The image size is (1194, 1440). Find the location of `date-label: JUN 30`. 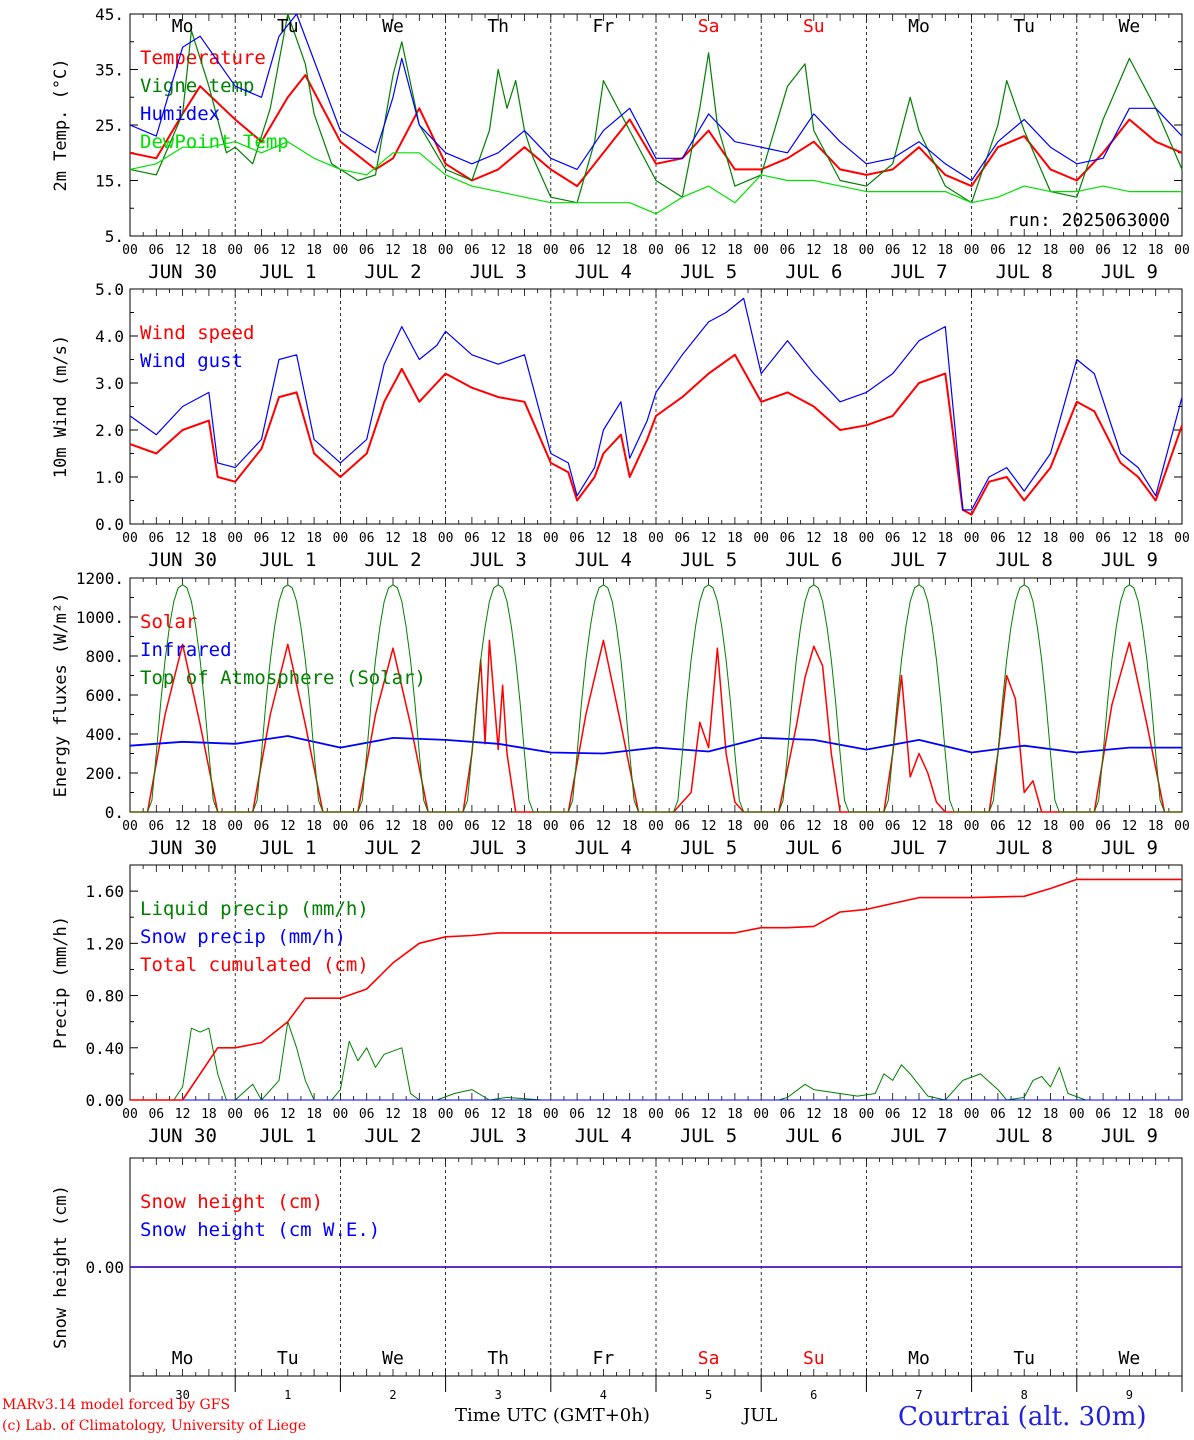

date-label: JUN 30 is located at coordinates (182, 848).